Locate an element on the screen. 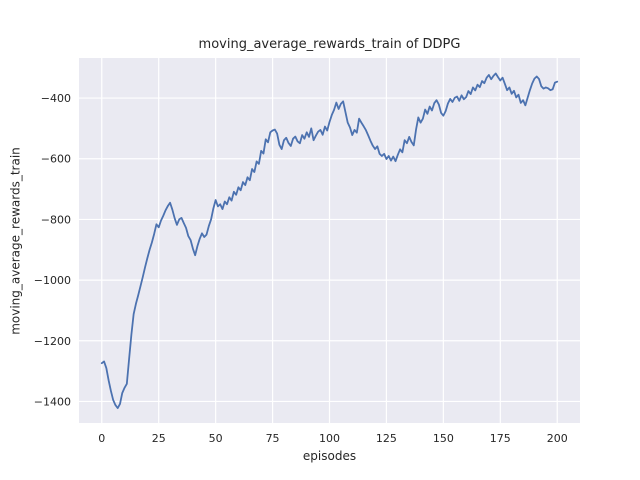  y-axis-label: moving_average_rewards_train is located at coordinates (15, 241).